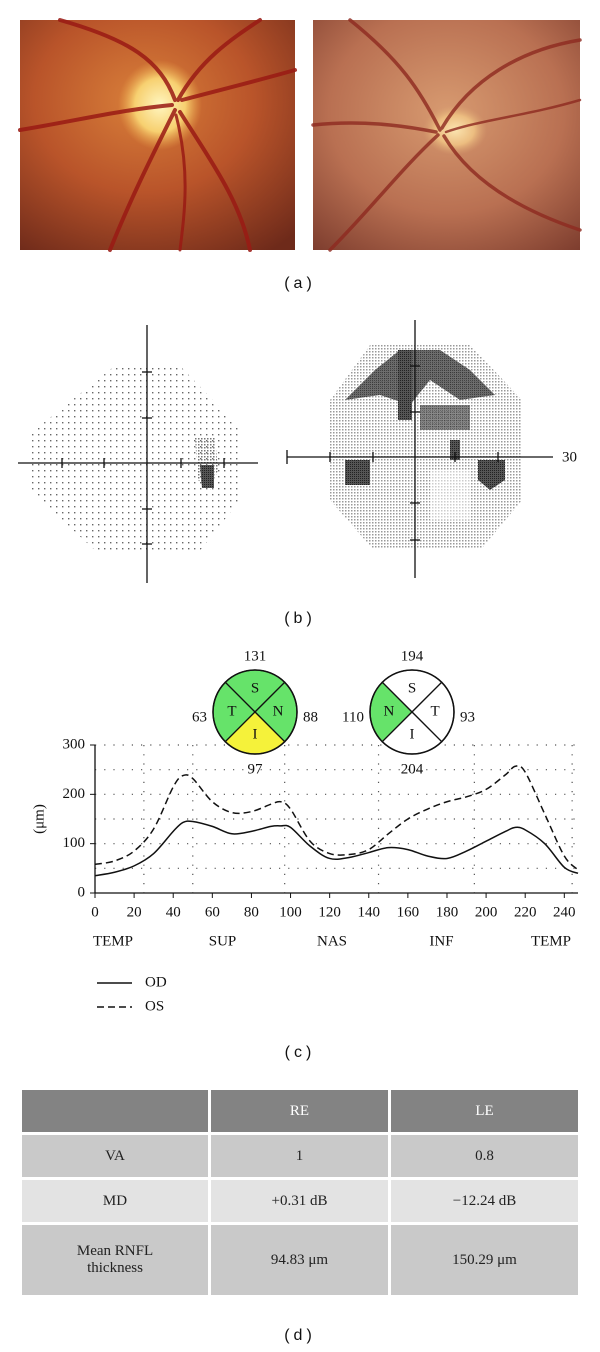  Describe the element at coordinates (446, 135) in the screenshot. I see `fundus-left-eye` at that location.